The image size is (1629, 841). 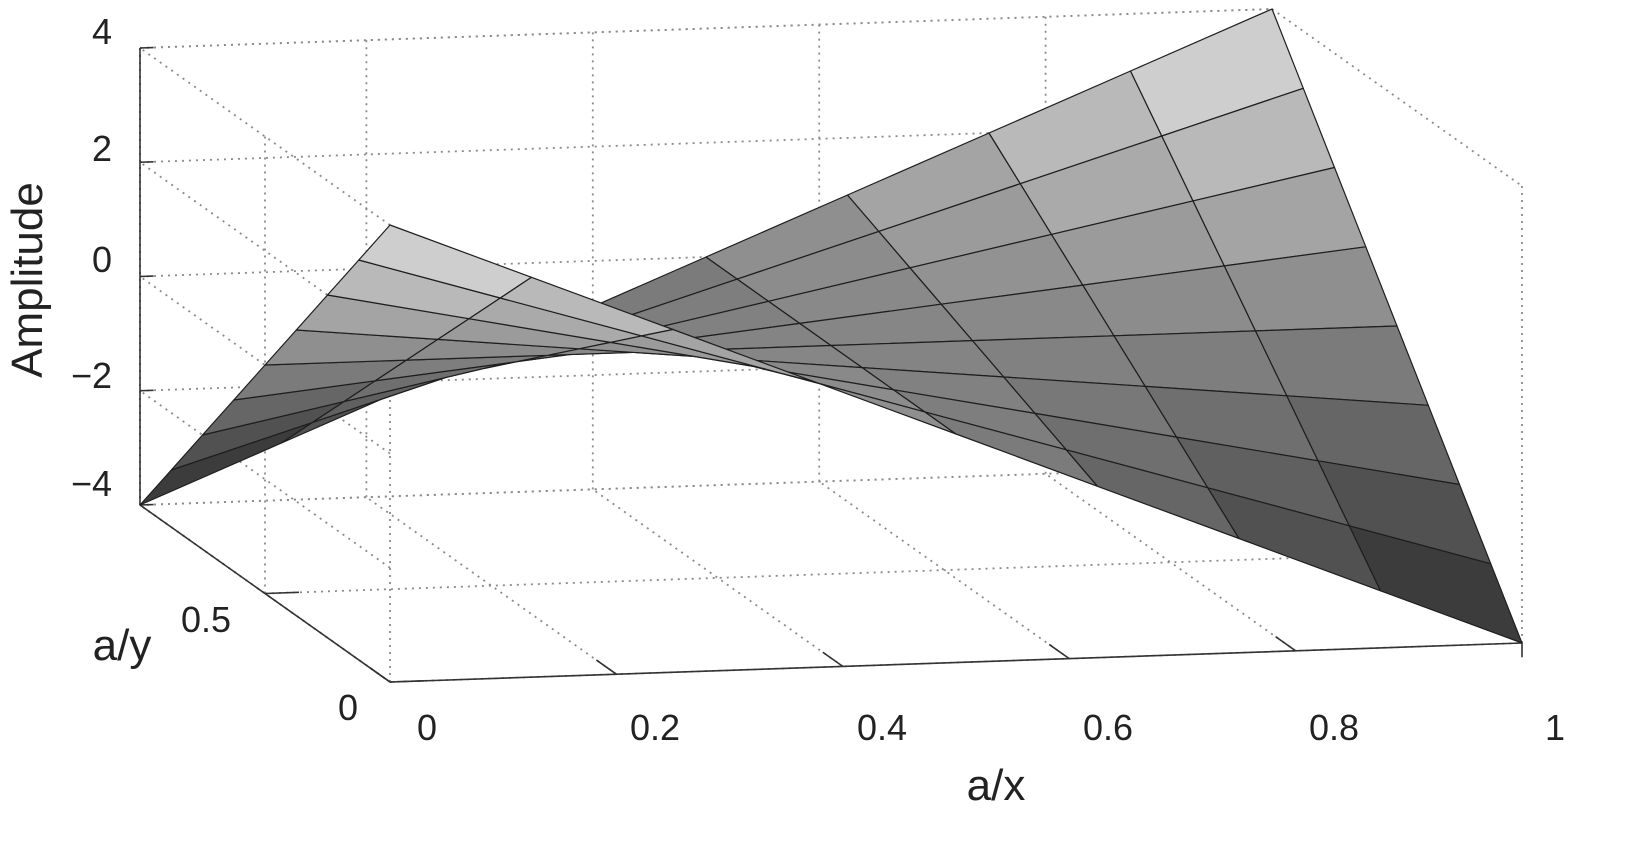 What do you see at coordinates (91, 483) in the screenshot?
I see `z-tick-label: −4` at bounding box center [91, 483].